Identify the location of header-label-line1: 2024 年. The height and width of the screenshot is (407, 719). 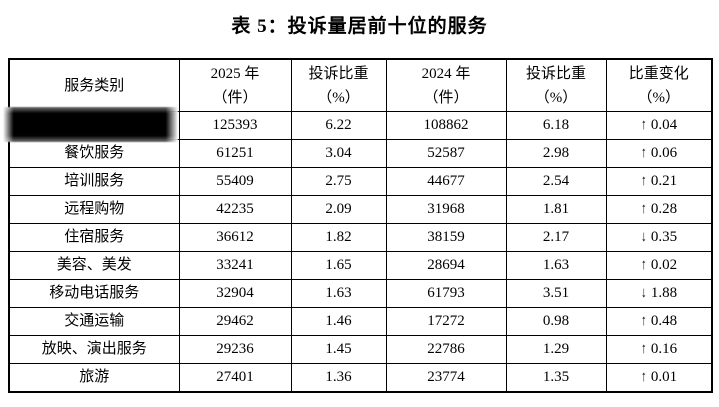
(446, 73).